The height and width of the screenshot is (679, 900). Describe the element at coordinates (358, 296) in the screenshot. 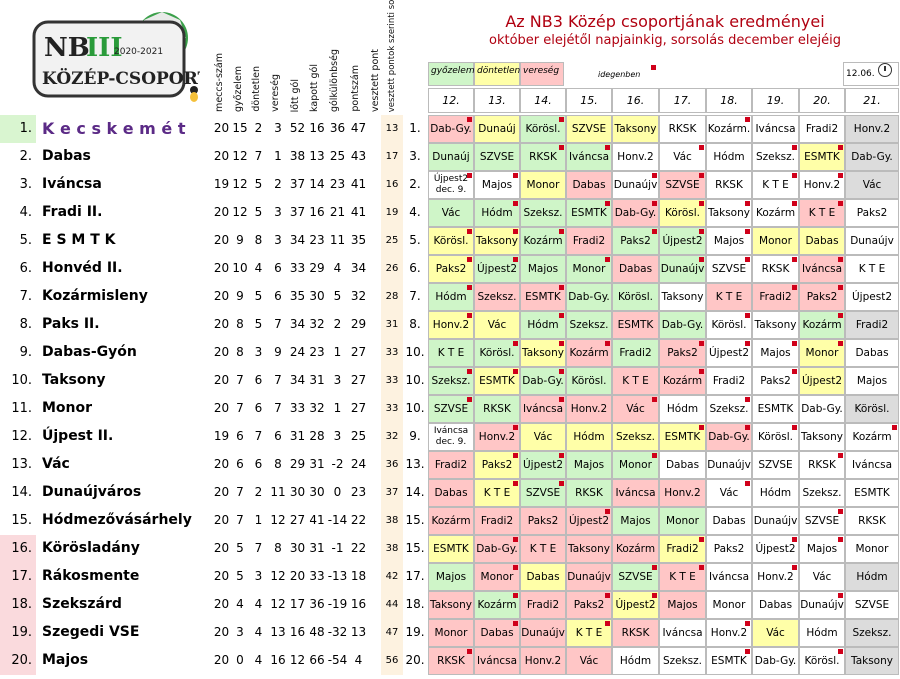

I see `stat-p: 32` at that location.